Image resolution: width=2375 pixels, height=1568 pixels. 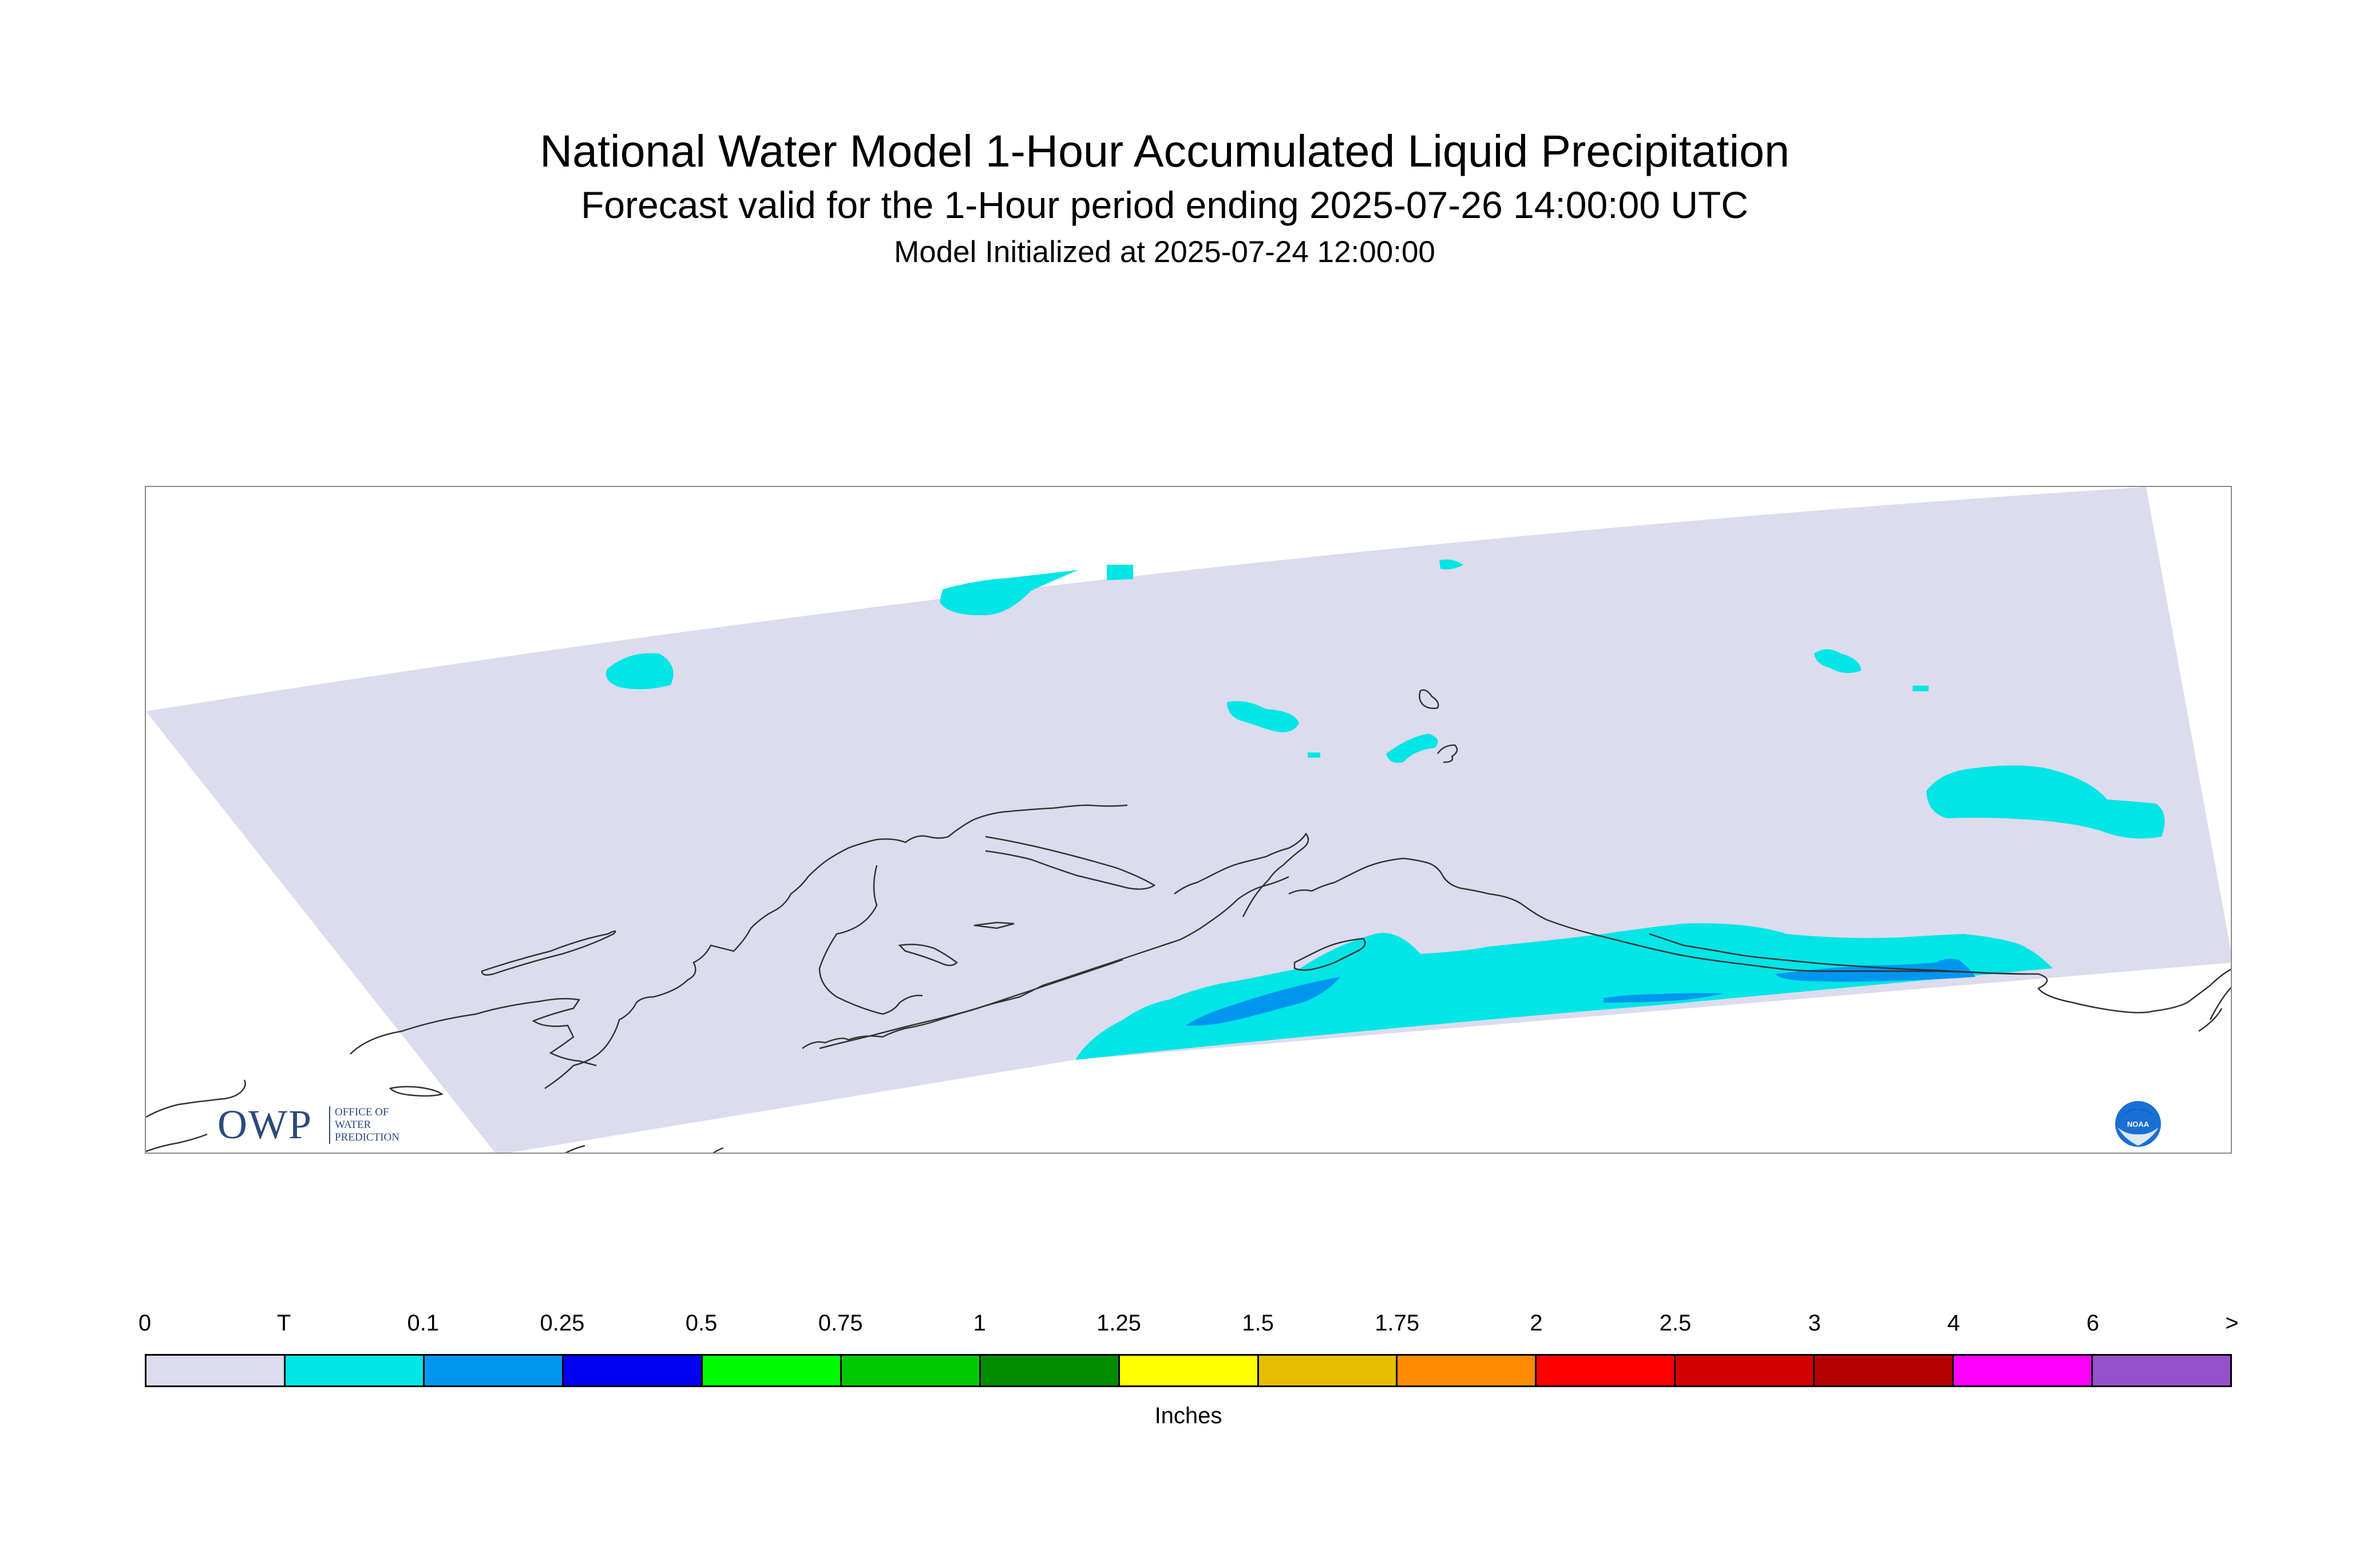 What do you see at coordinates (474, 1032) in the screenshot?
I see `coastline-mainland-west` at bounding box center [474, 1032].